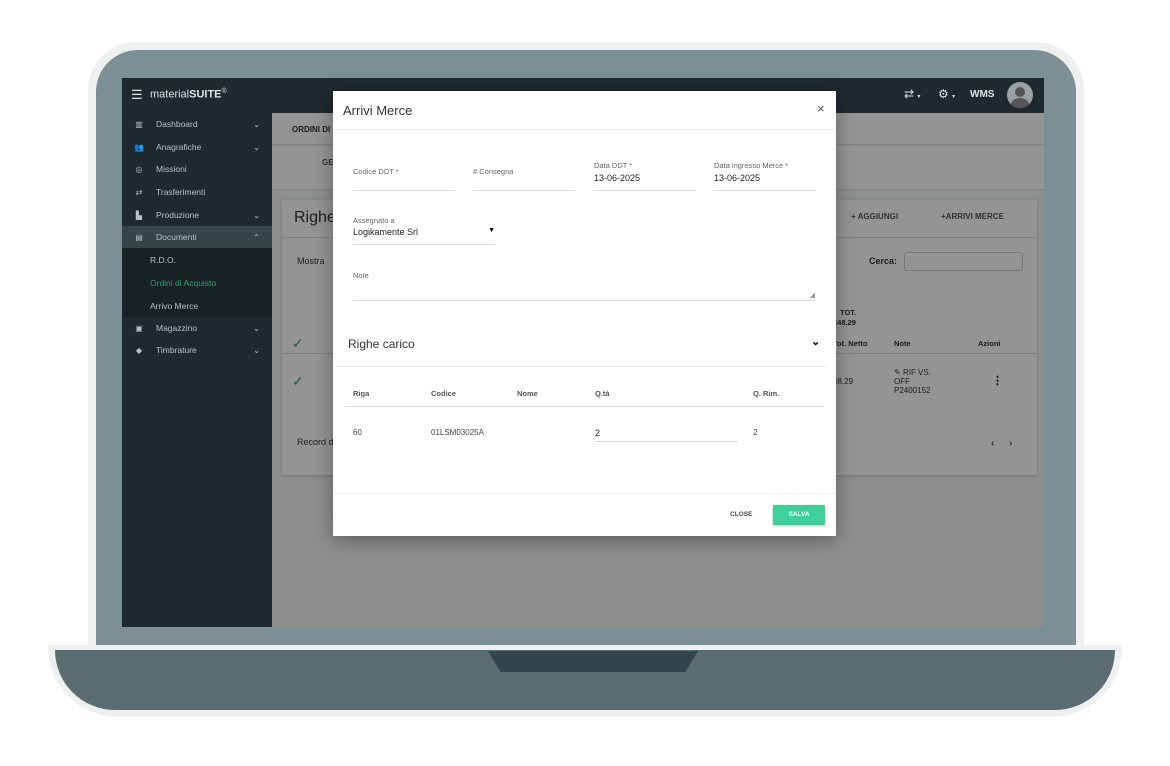 Image resolution: width=1170 pixels, height=766 pixels. Describe the element at coordinates (381, 344) in the screenshot. I see `righe-carico-title: Righe carico` at that location.